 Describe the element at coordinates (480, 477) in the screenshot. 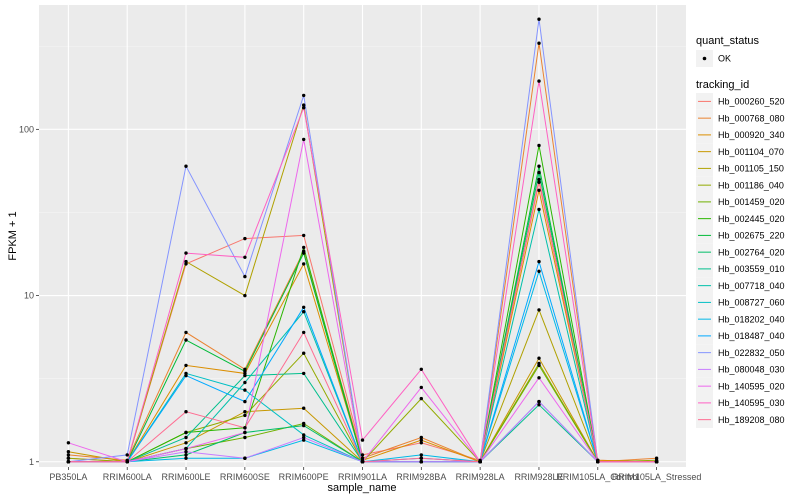

I see `x-tick-label: RRIM928LA` at that location.